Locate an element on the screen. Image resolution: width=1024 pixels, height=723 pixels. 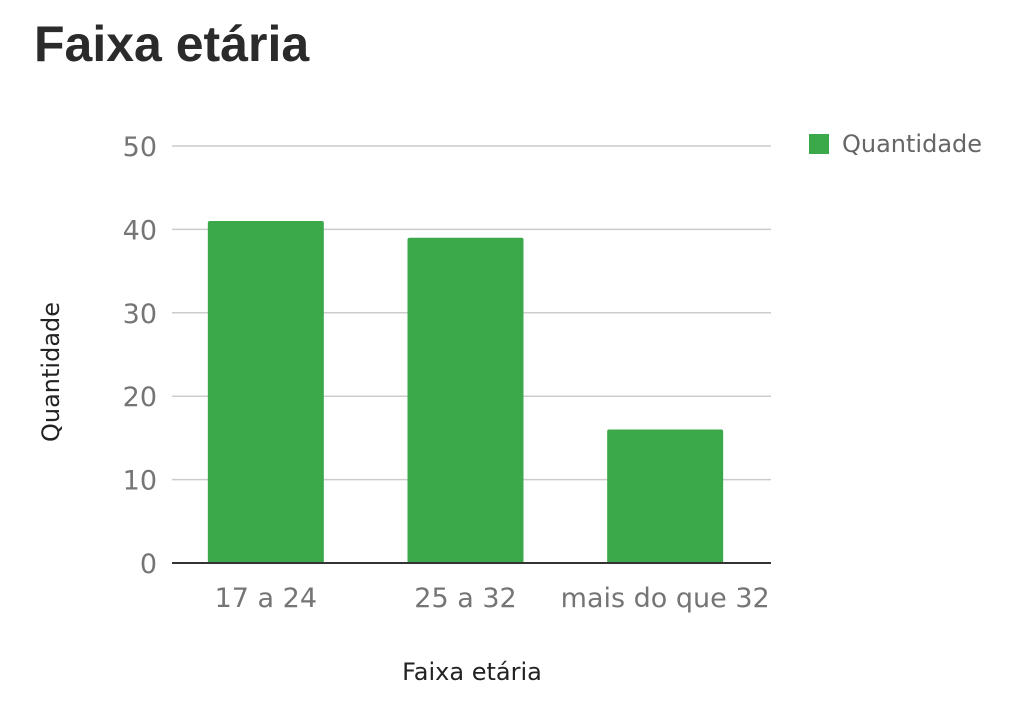
legend-label: Quantidade is located at coordinates (912, 144).